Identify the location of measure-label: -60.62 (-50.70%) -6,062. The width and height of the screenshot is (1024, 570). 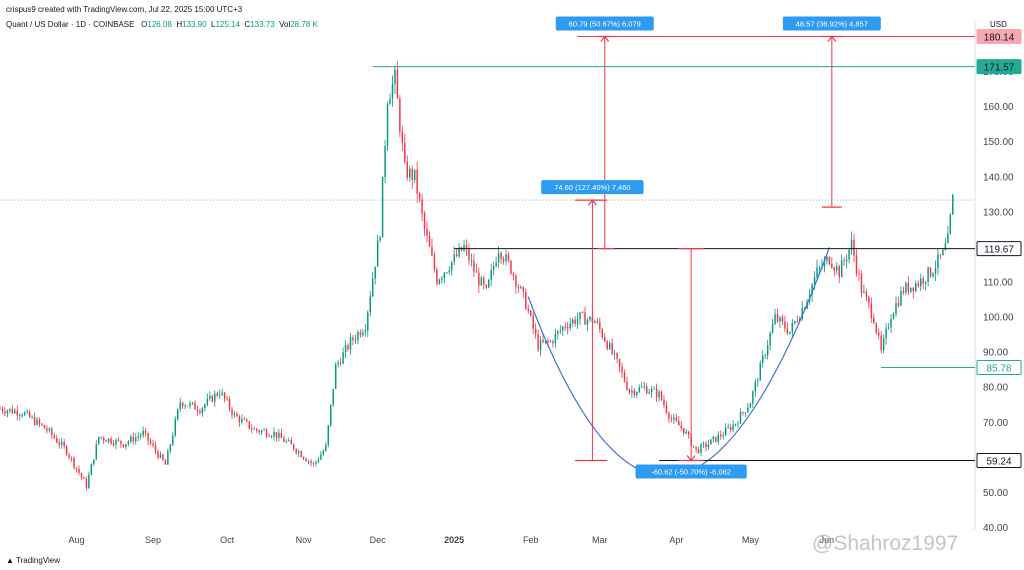
(691, 472).